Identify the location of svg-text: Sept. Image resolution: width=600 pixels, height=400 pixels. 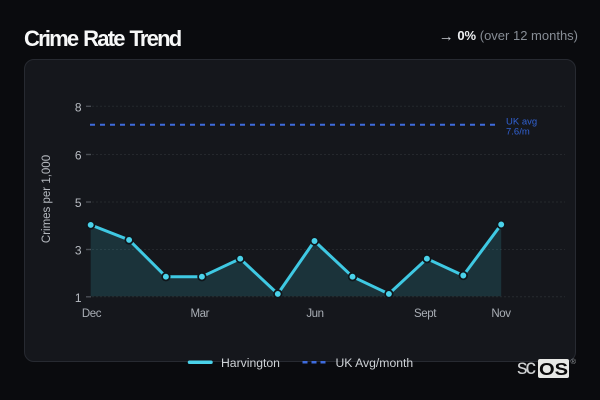
(425, 314).